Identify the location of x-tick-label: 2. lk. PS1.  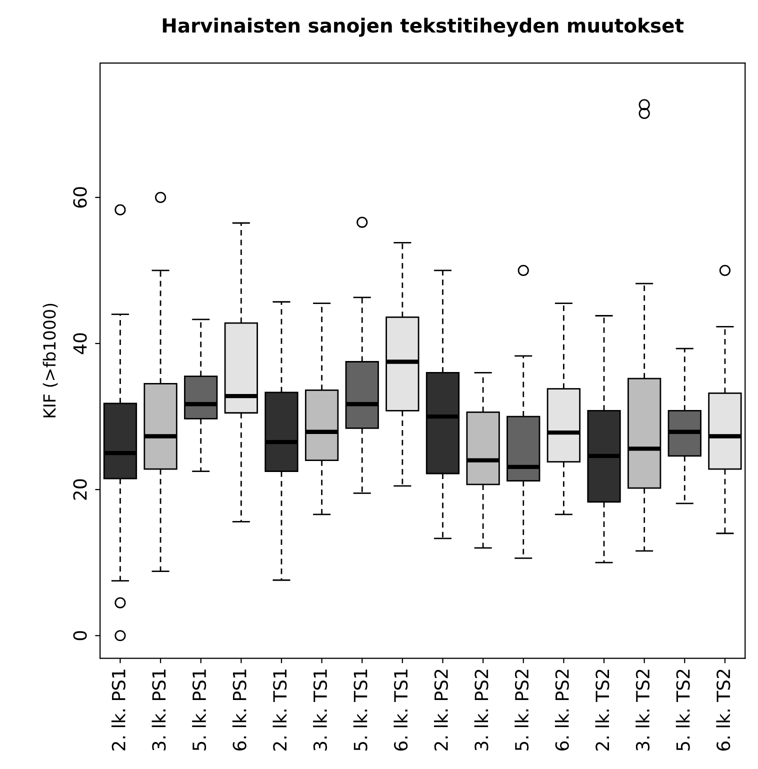
(118, 710).